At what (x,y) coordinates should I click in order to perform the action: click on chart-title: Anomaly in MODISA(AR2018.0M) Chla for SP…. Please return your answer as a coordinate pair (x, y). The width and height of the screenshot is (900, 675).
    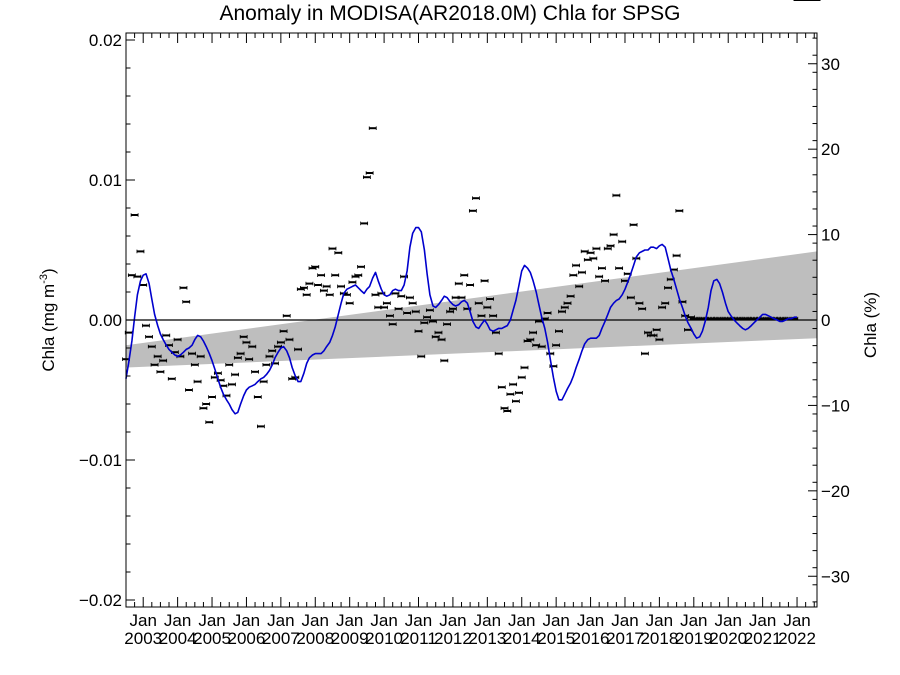
    Looking at the image, I should click on (450, 13).